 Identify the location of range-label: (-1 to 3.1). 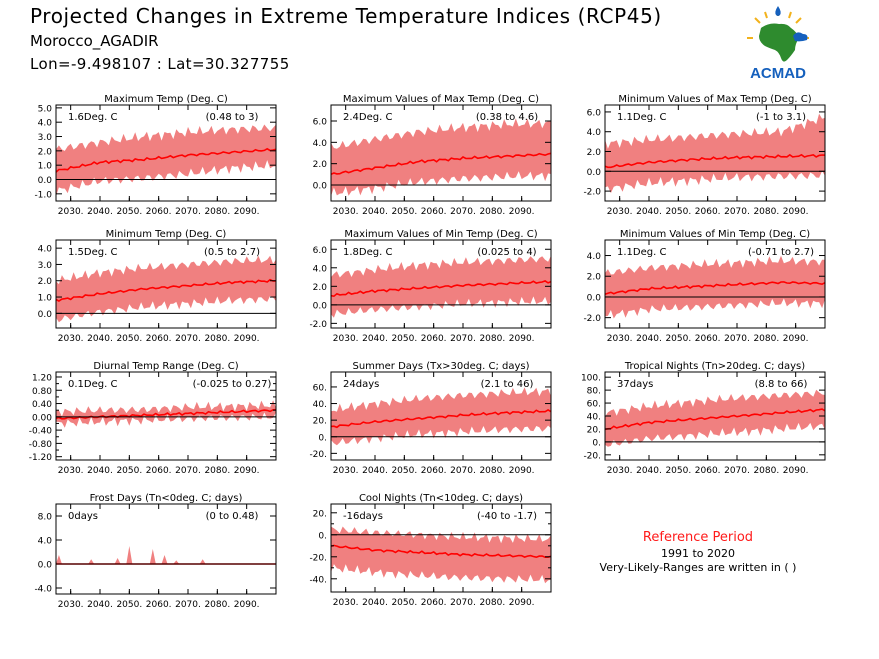
(781, 117).